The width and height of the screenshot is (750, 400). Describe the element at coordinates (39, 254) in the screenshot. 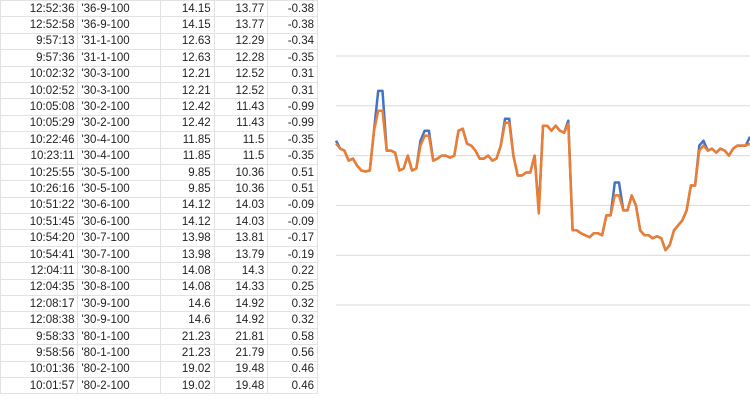

I see `time-cell: 10:54:41` at that location.